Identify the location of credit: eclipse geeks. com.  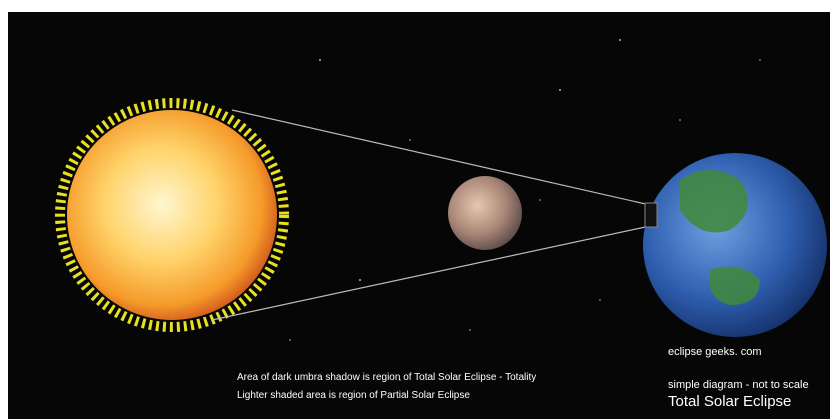
(715, 352).